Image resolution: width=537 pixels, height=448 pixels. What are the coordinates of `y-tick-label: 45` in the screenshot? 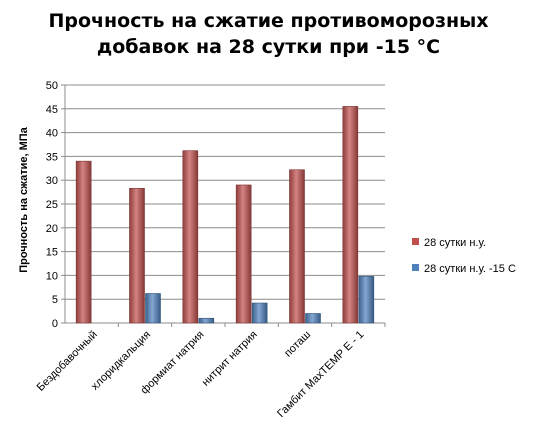 It's located at (52, 110).